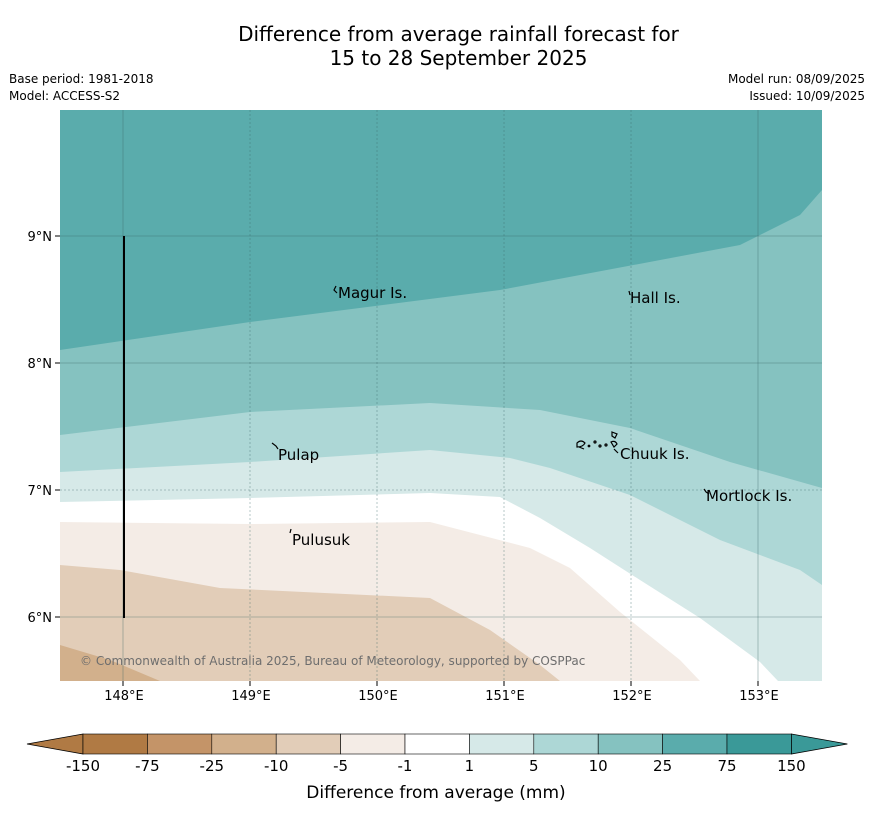 This screenshot has height=816, width=873. Describe the element at coordinates (749, 496) in the screenshot. I see `label-mortlock: Mortlock Is.` at that location.